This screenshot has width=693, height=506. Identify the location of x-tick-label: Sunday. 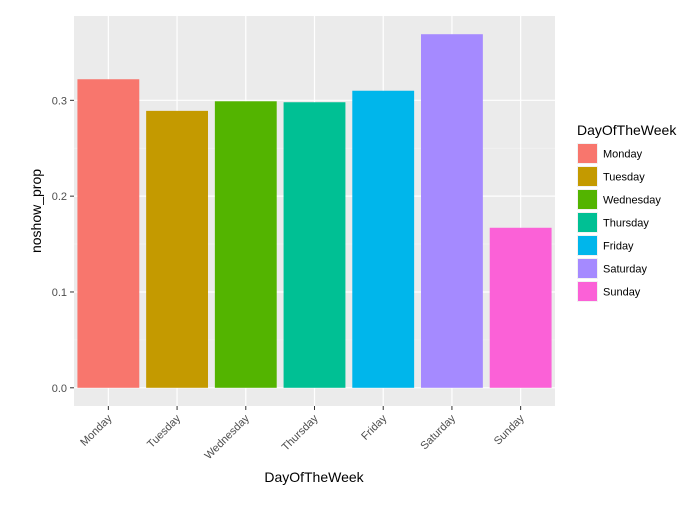
(509, 429).